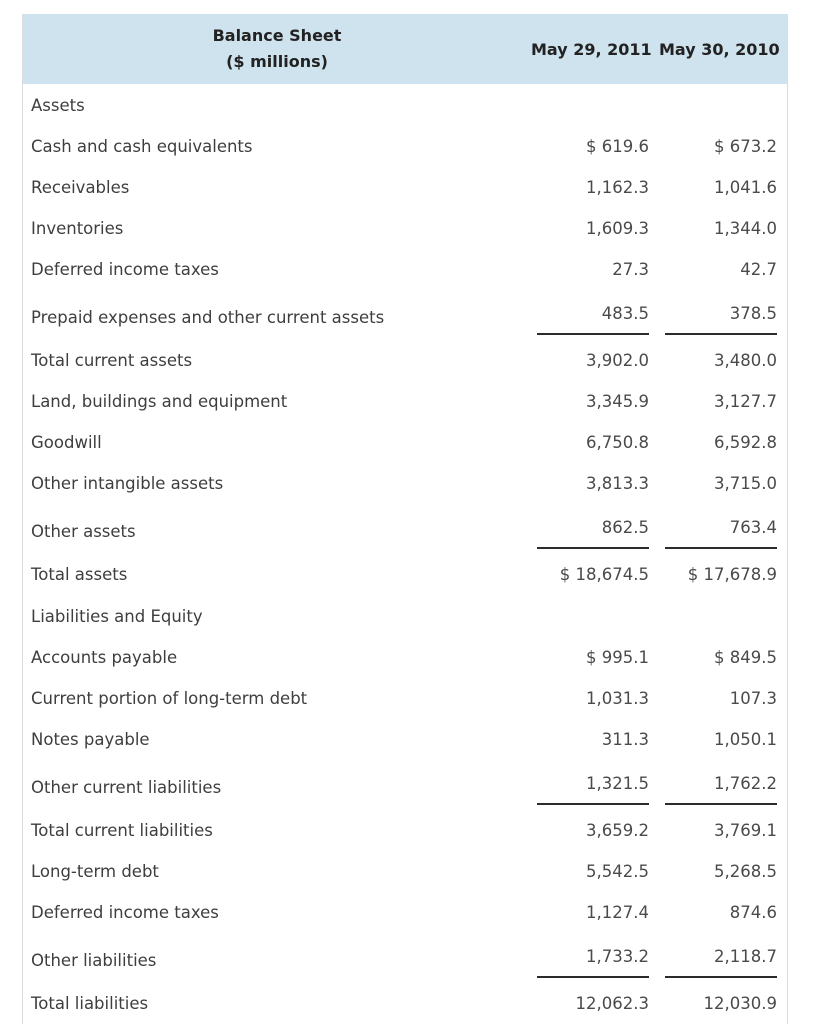 The image size is (828, 1024). Describe the element at coordinates (405, 1003) in the screenshot. I see `table-row: Total liabilities 12,062.3 12,030.9` at that location.